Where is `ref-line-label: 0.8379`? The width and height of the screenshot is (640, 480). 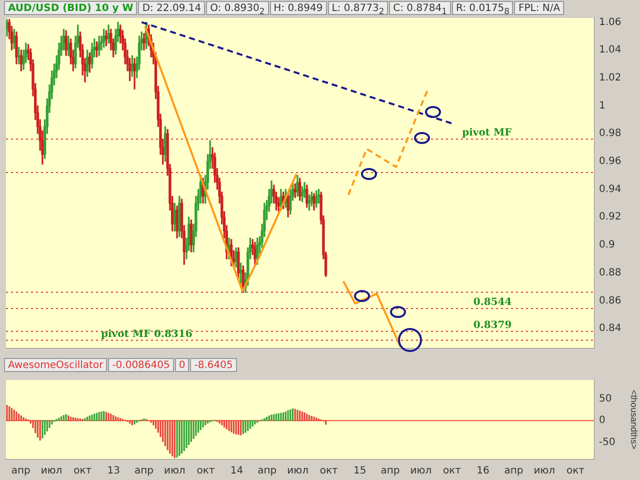
ref-line-label: 0.8379 is located at coordinates (492, 326).